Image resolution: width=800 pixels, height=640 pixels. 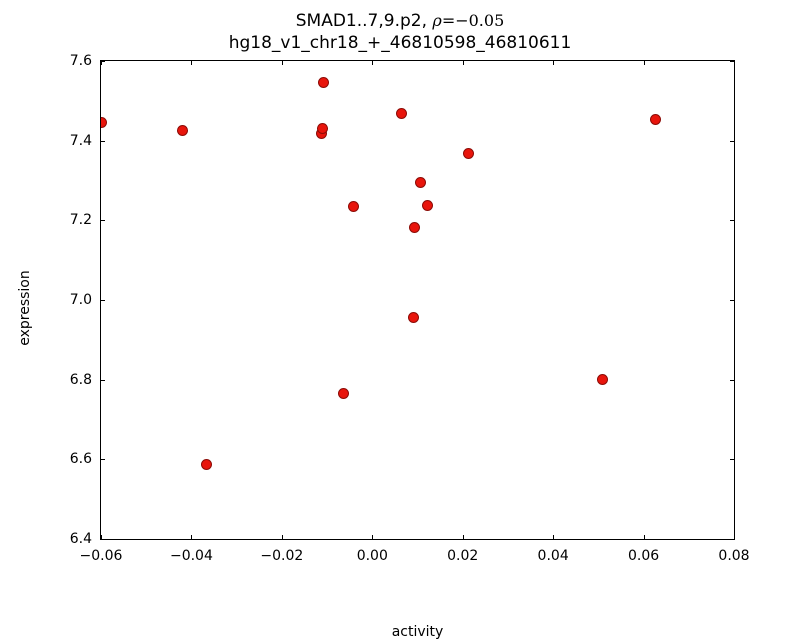 What do you see at coordinates (80, 539) in the screenshot?
I see `y-axis-tick-label: 6.4` at bounding box center [80, 539].